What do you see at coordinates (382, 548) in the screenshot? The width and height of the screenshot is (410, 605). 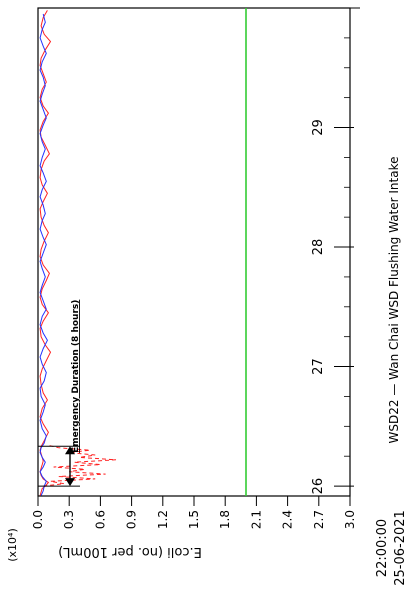 I see `x-start-time: 22:00:00` at bounding box center [382, 548].